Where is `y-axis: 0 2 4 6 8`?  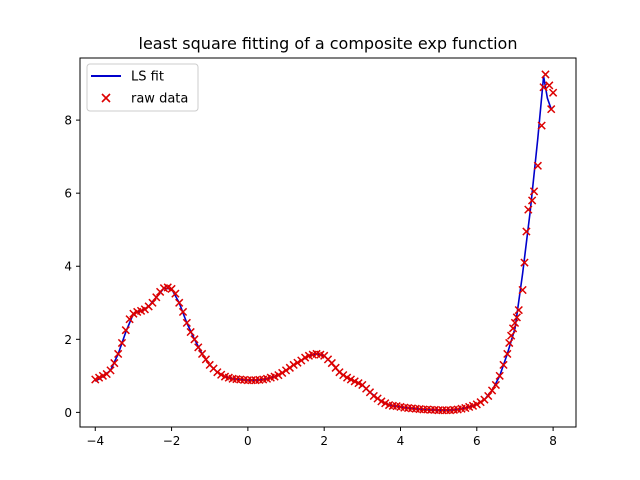
y-axis: 0 2 4 6 8 is located at coordinates (72, 267).